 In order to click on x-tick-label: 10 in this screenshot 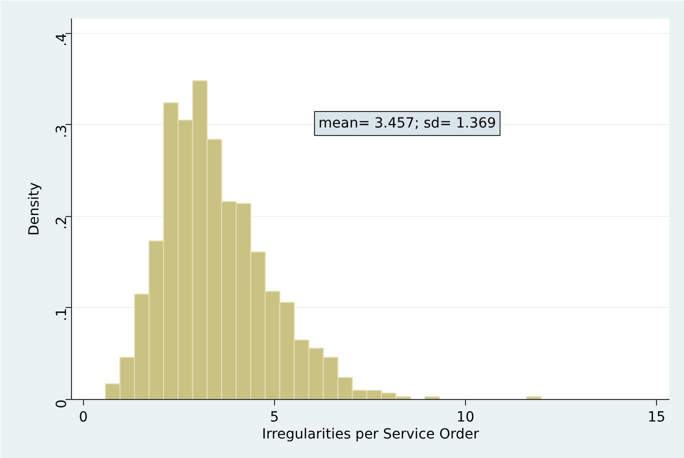, I will do `click(465, 418)`.